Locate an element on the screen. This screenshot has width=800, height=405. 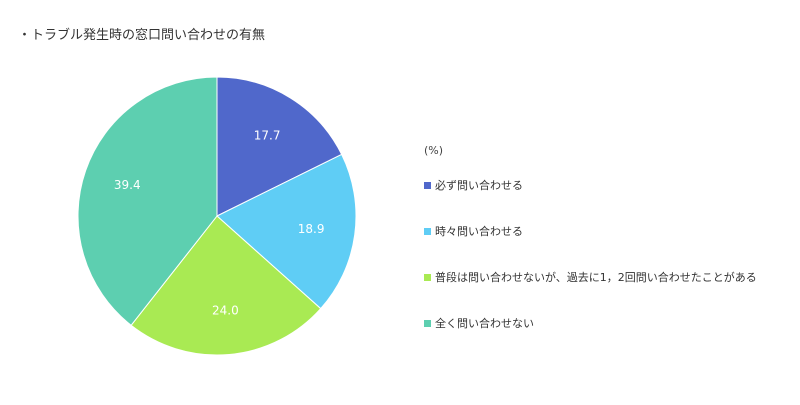
pie-data-labels: 17.7 18.9 24.0 39.4 is located at coordinates (219, 222).